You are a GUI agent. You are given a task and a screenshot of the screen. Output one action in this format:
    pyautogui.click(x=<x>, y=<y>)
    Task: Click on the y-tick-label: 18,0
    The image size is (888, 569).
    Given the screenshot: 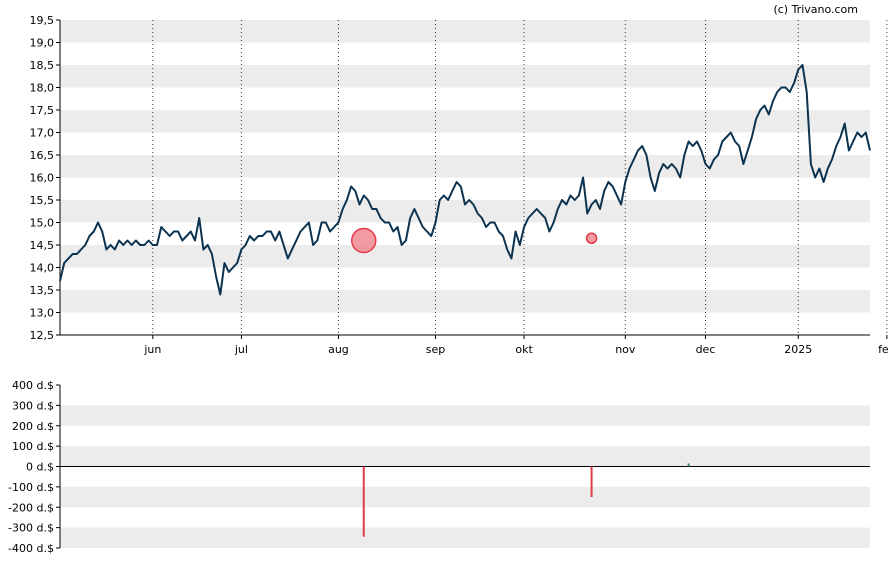 What is the action you would take?
    pyautogui.click(x=42, y=88)
    